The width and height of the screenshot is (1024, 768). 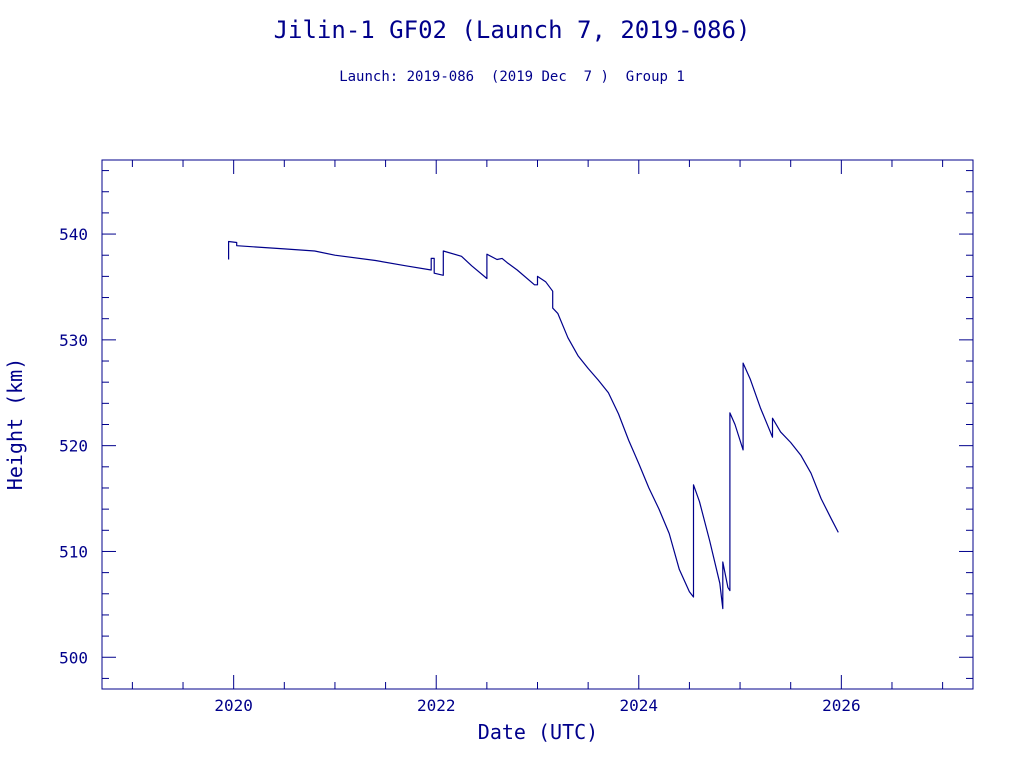 I want to click on x-tick-label: 2026, so click(x=841, y=705).